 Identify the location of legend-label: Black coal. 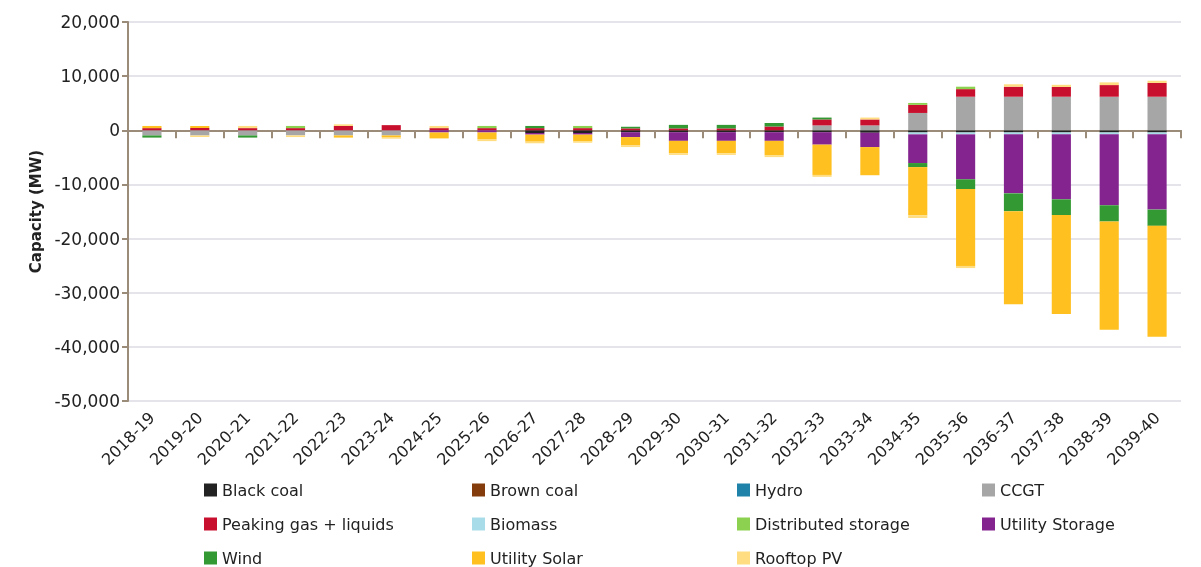
(263, 490).